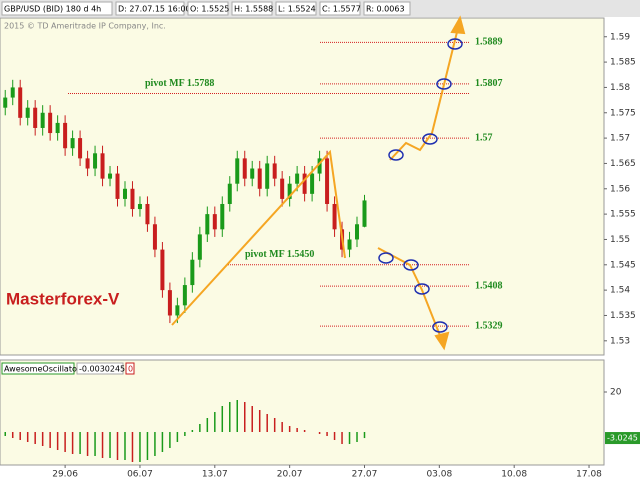  I want to click on pivot-label: pivot MF 1.5450, so click(279, 254).